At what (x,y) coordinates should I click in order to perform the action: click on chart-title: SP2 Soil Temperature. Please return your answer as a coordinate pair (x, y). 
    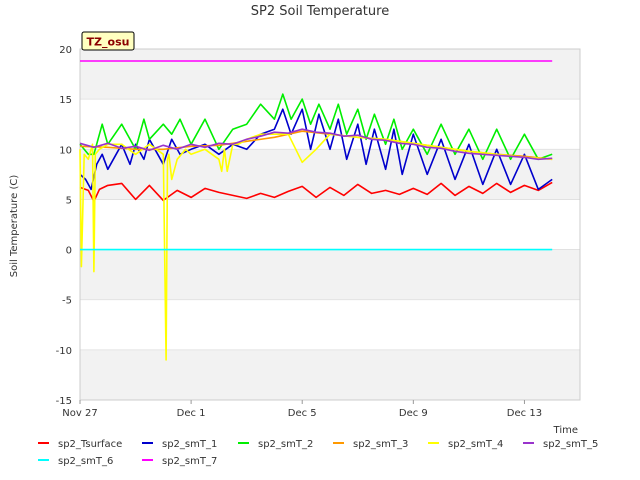
    Looking at the image, I should click on (320, 11).